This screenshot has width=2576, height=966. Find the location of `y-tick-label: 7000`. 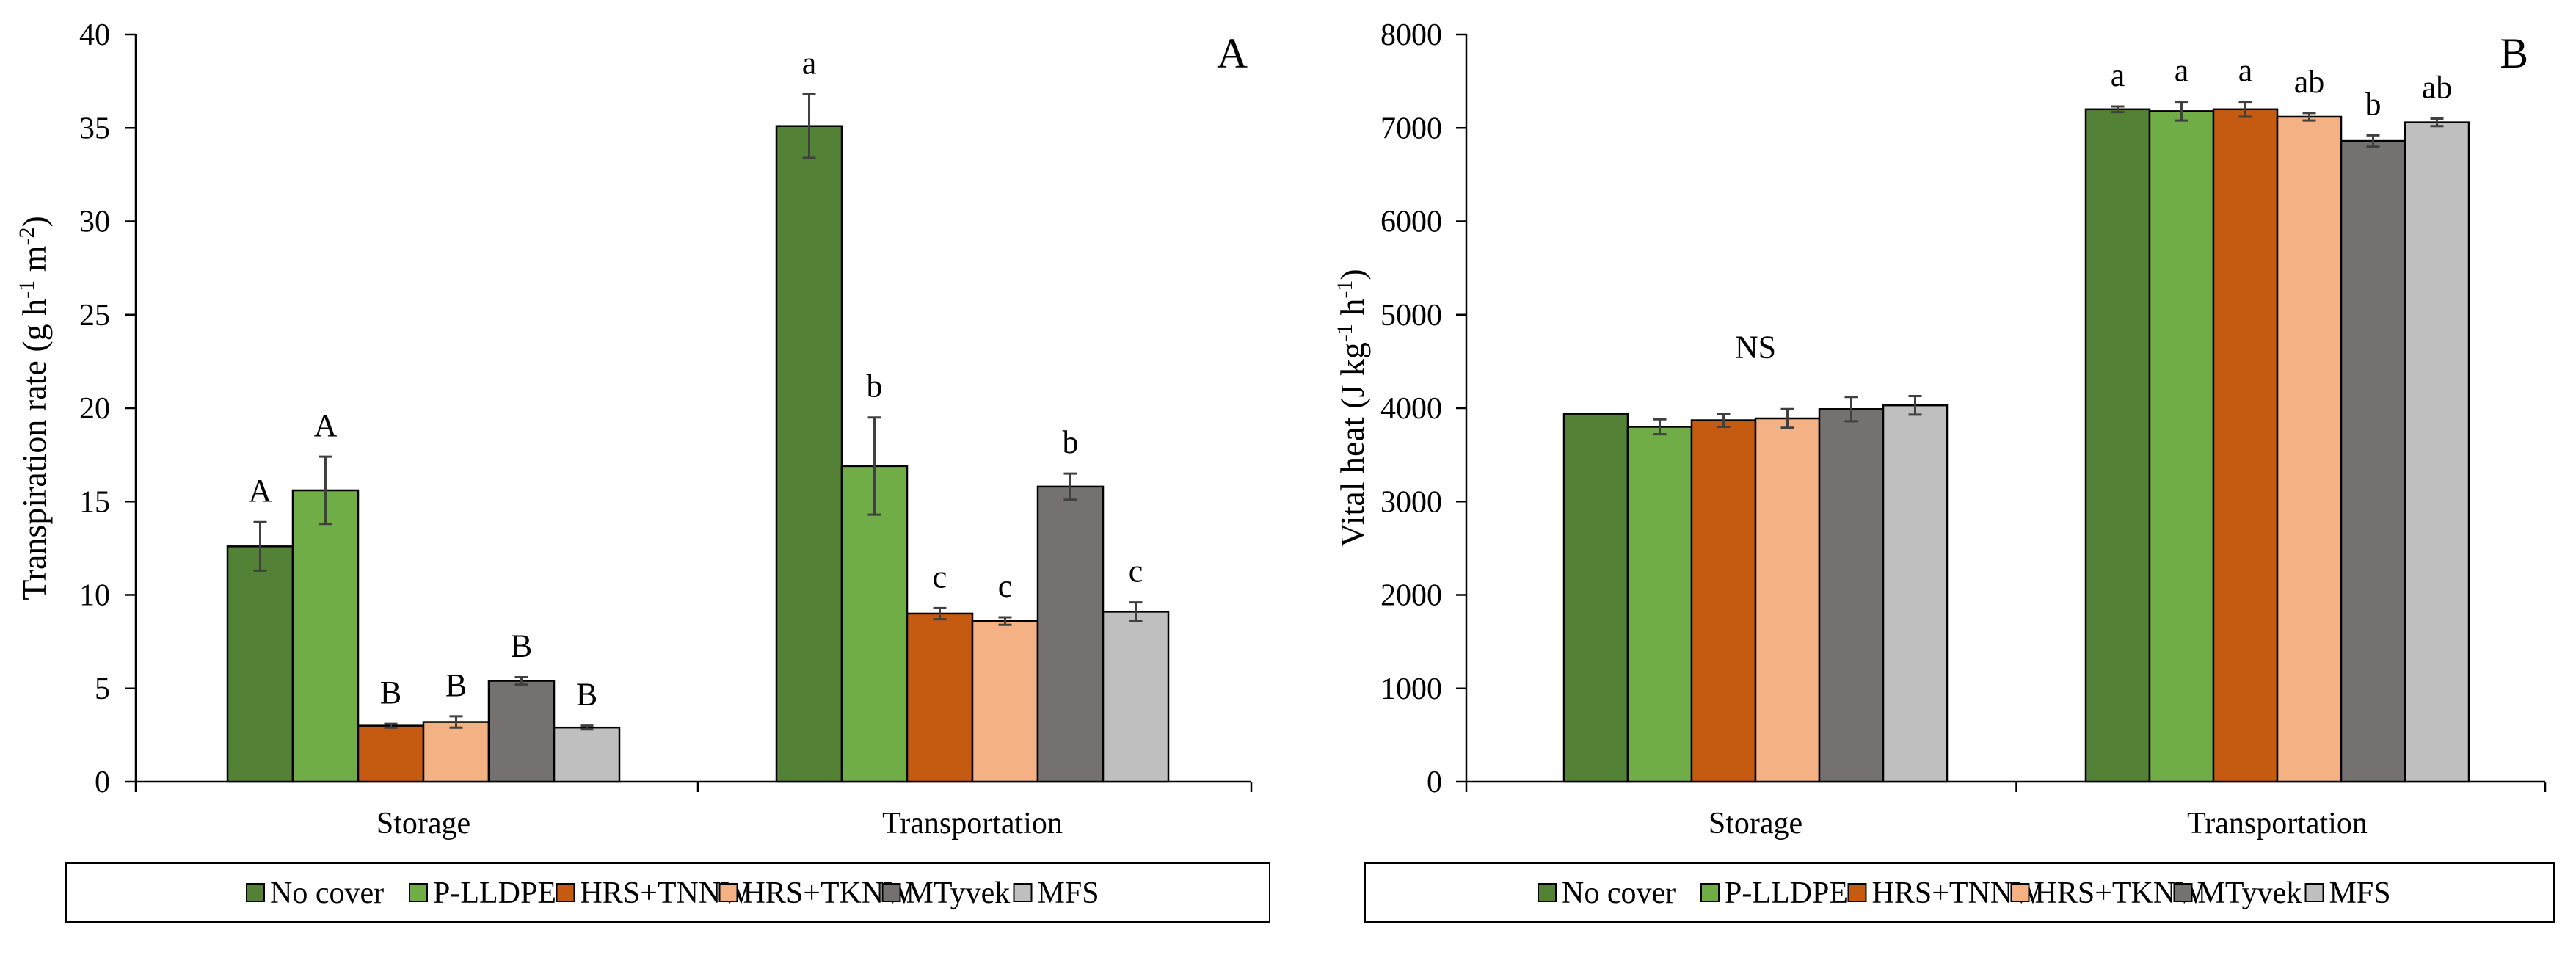

y-tick-label: 7000 is located at coordinates (1411, 128).